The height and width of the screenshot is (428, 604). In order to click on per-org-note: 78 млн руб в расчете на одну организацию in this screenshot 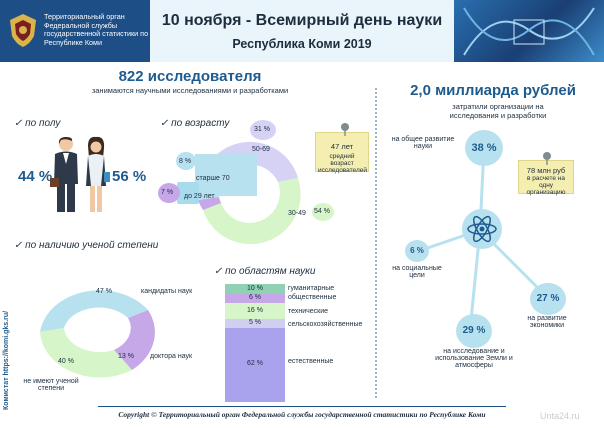, I will do `click(546, 178)`.